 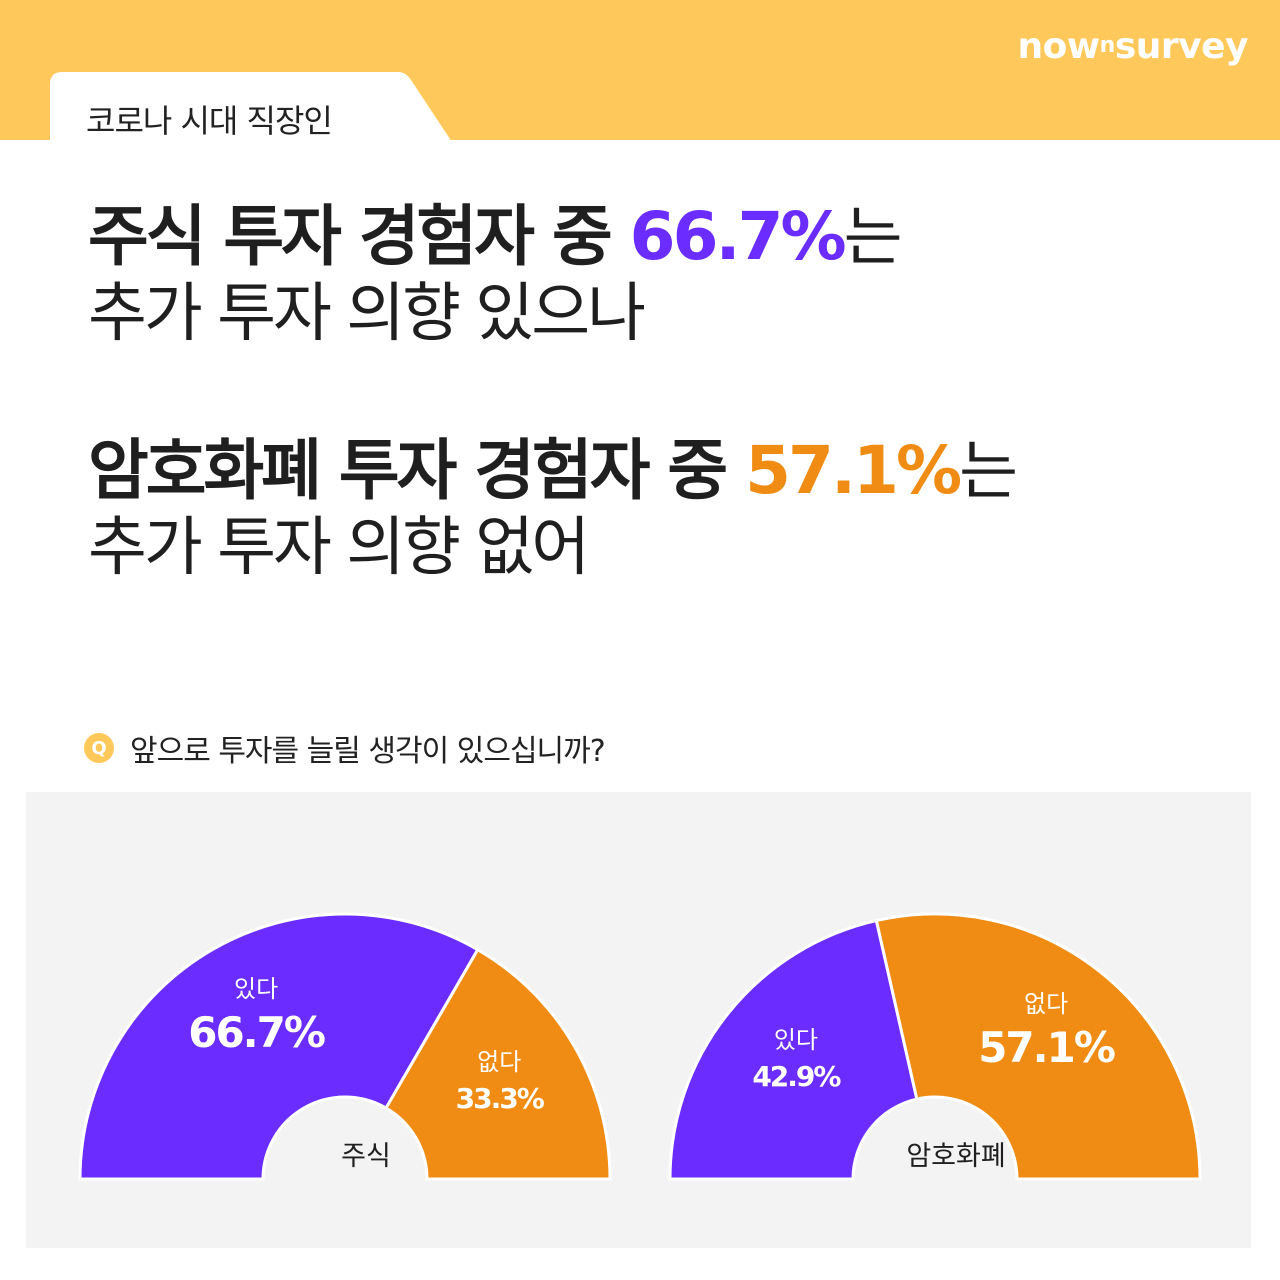 I want to click on chart-center-label: 암호화폐, so click(x=955, y=1156).